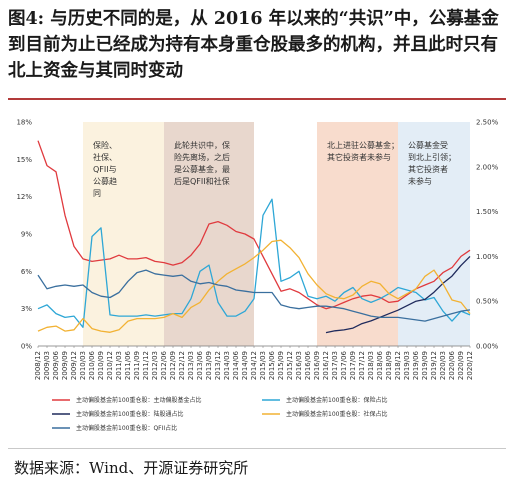 The height and width of the screenshot is (484, 512). What do you see at coordinates (200, 365) in the screenshot?
I see `x-tick-label: 2013/06` at bounding box center [200, 365].